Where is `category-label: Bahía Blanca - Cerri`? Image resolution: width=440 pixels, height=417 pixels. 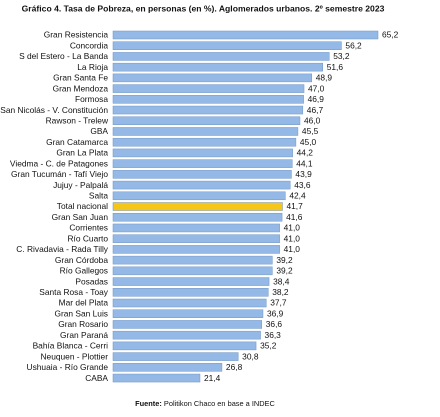 category-label: Bahía Blanca - Cerri is located at coordinates (71, 346).